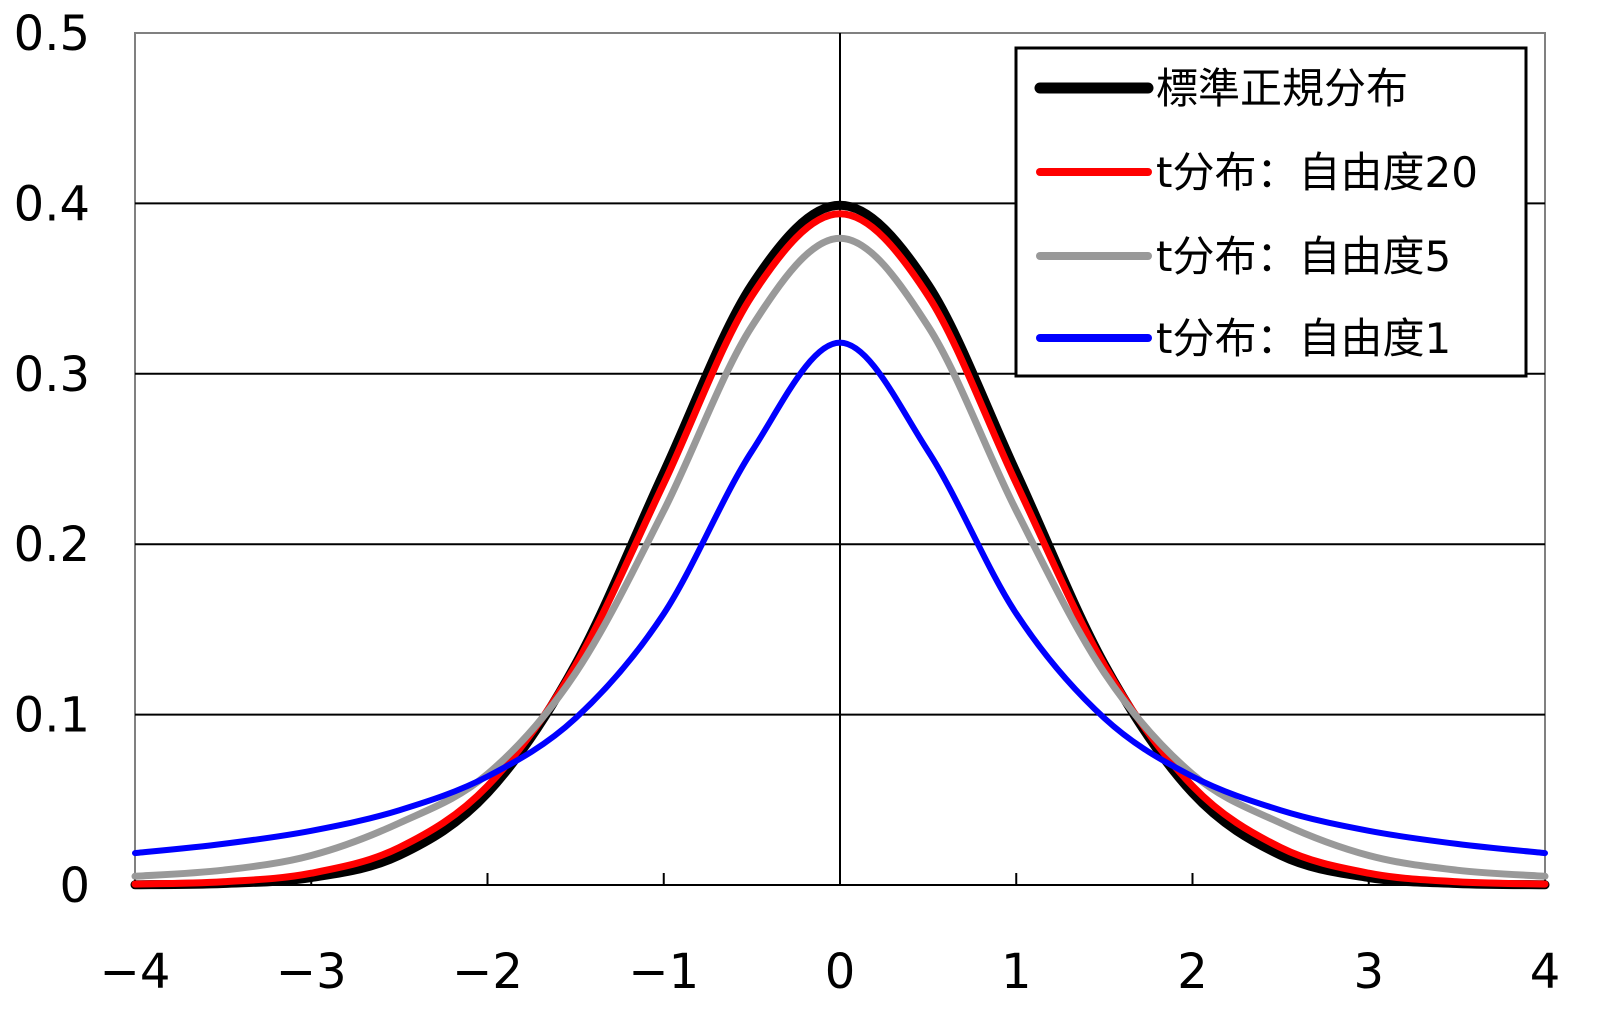 The height and width of the screenshot is (1014, 1614). What do you see at coordinates (135, 972) in the screenshot?
I see `x-tick-label: −4` at bounding box center [135, 972].